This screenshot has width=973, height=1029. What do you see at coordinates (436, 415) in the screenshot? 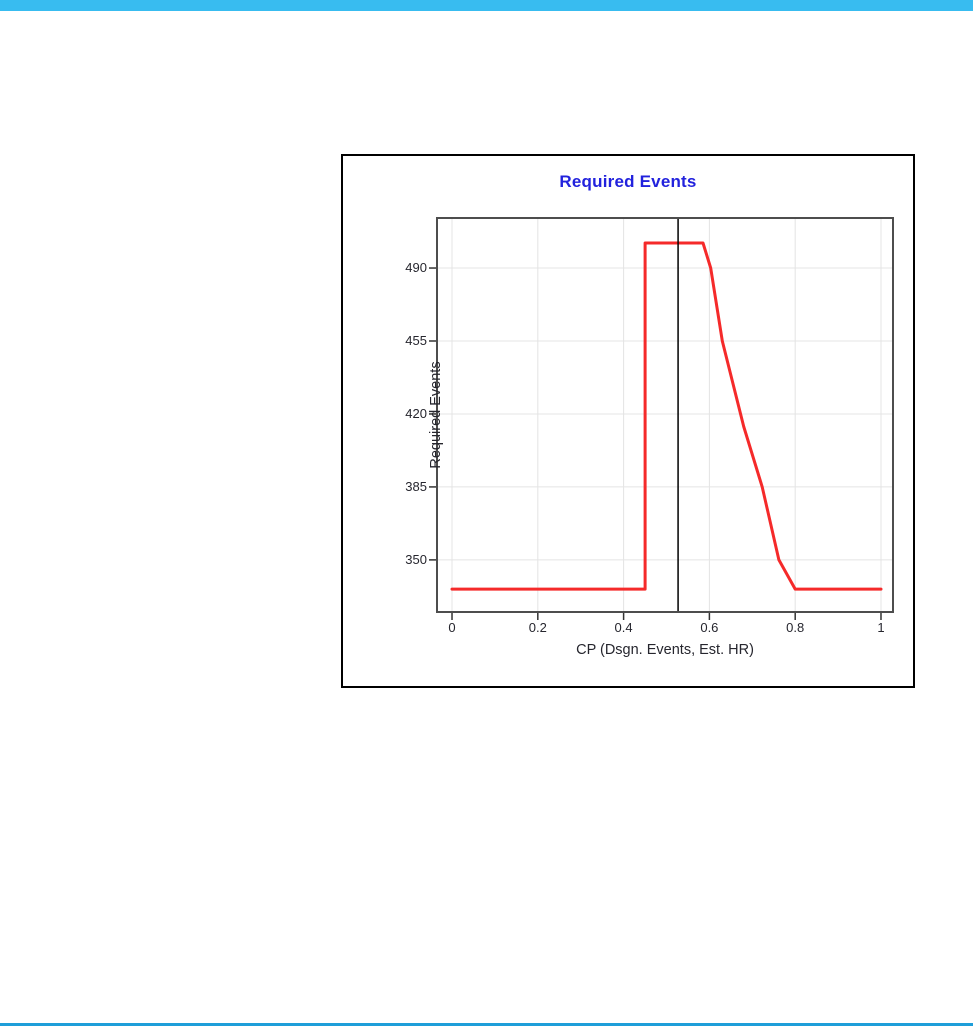
I see `y-axis-label: Required Events` at bounding box center [436, 415].